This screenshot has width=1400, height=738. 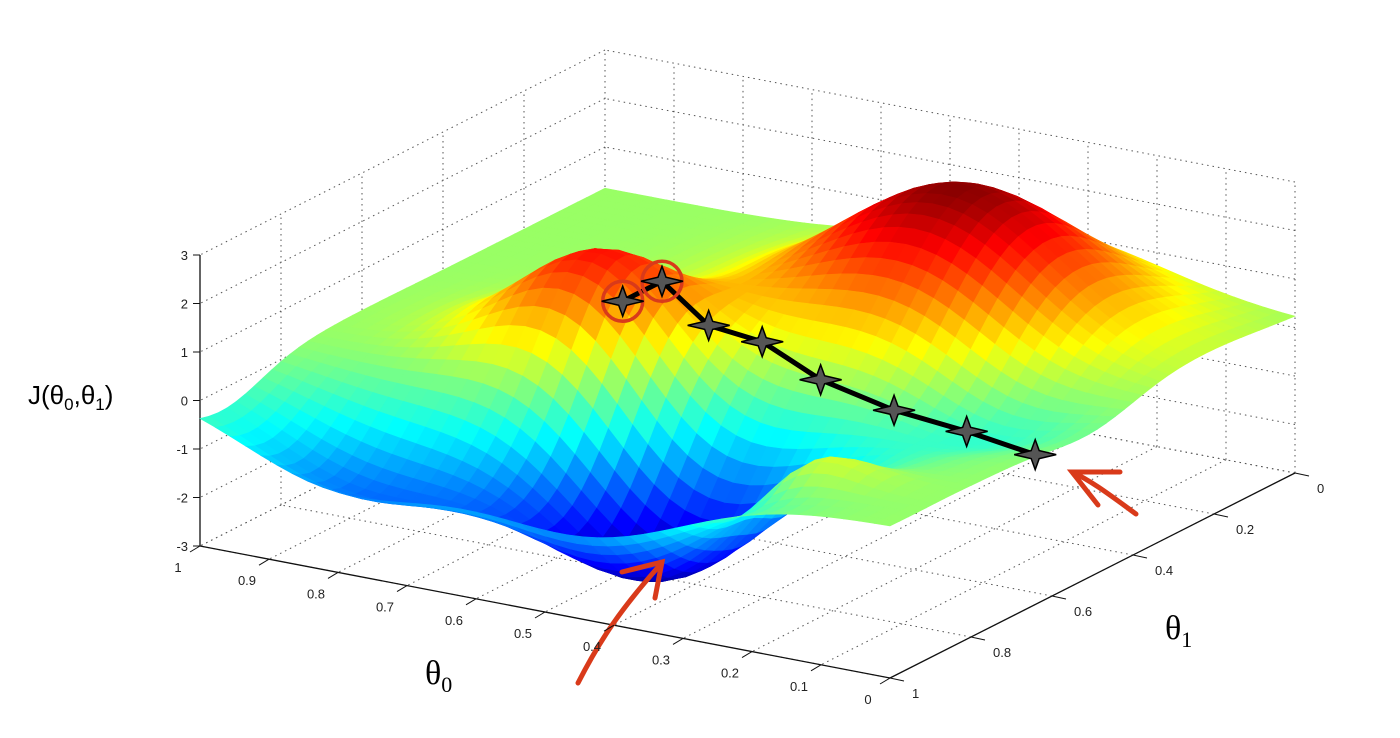 I want to click on y-axis-line, so click(x=1092, y=575).